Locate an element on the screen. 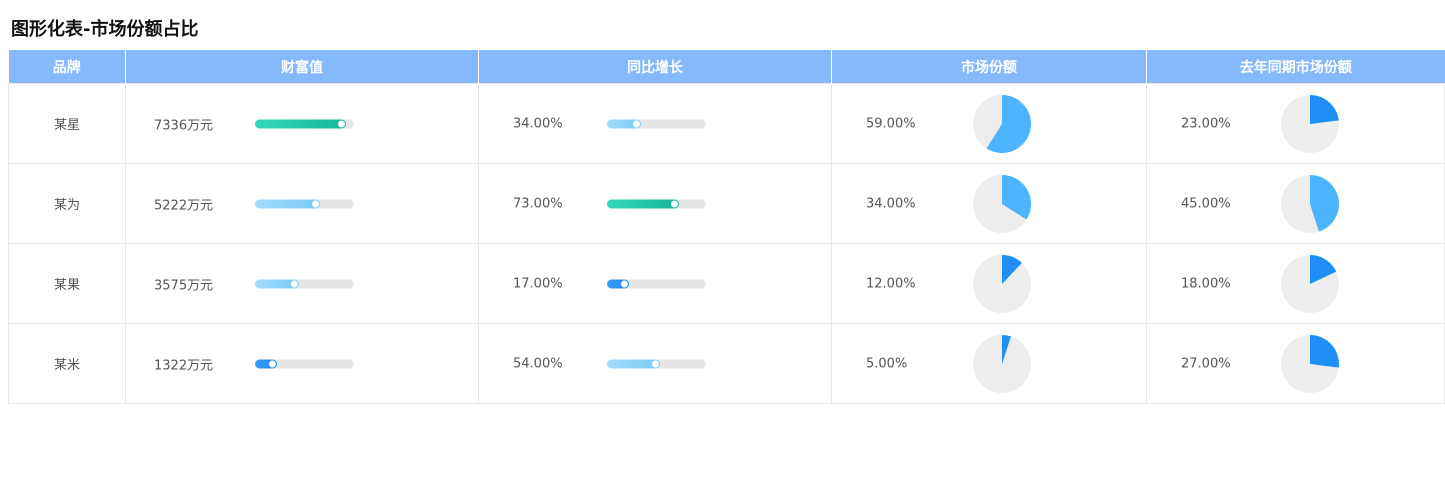 This screenshot has height=486, width=1445. growth-value: 73.00% is located at coordinates (538, 203).